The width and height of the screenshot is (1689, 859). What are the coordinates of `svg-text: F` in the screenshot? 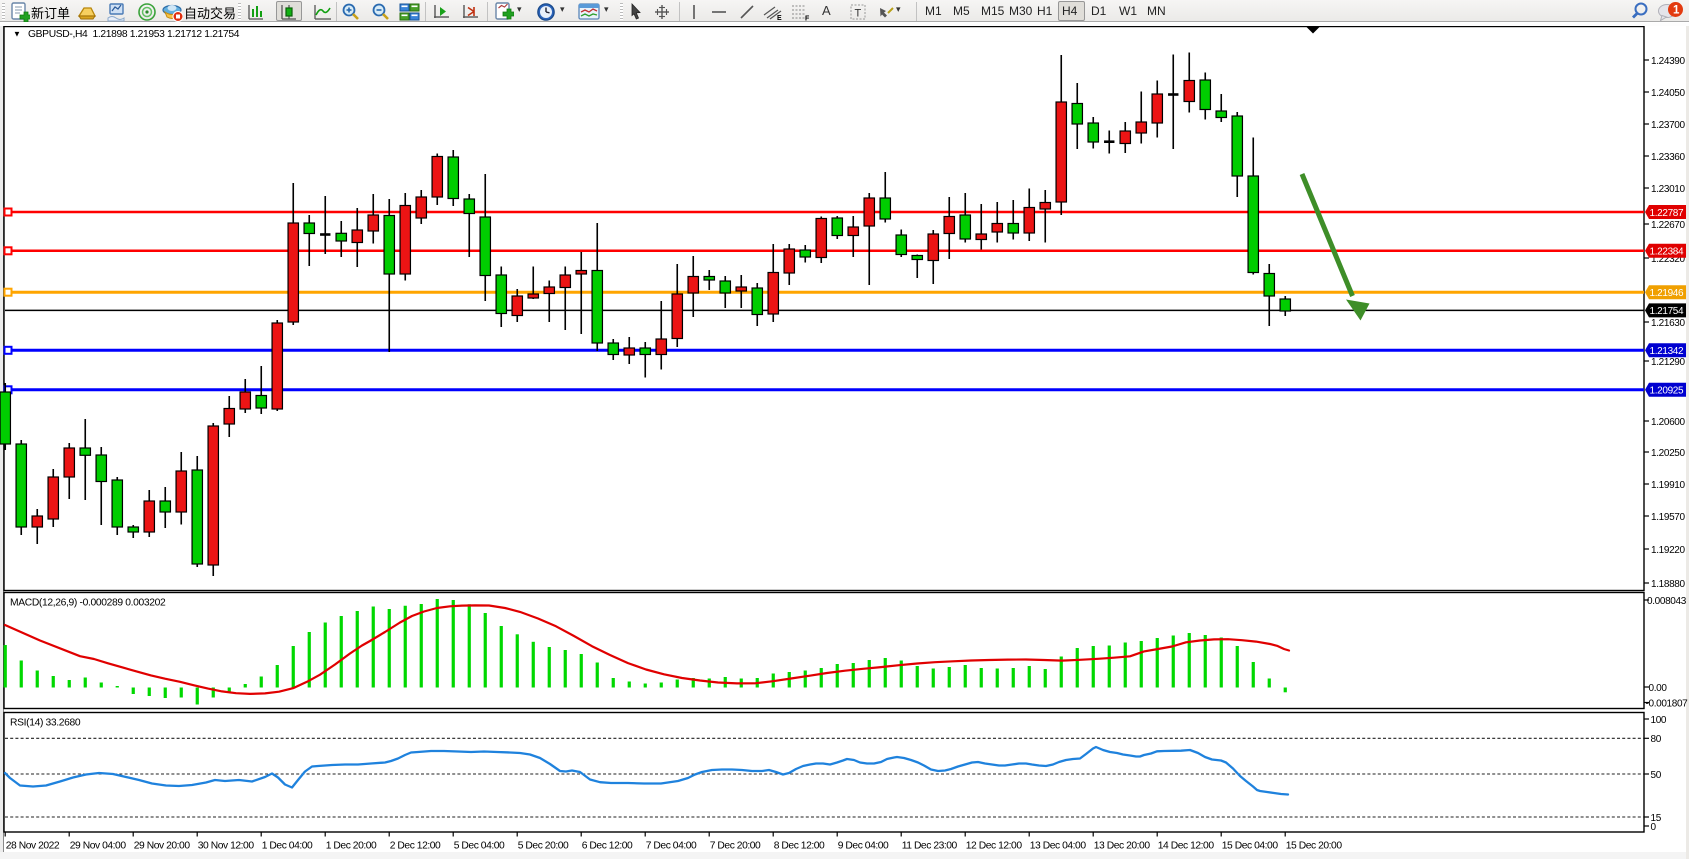 It's located at (807, 19).